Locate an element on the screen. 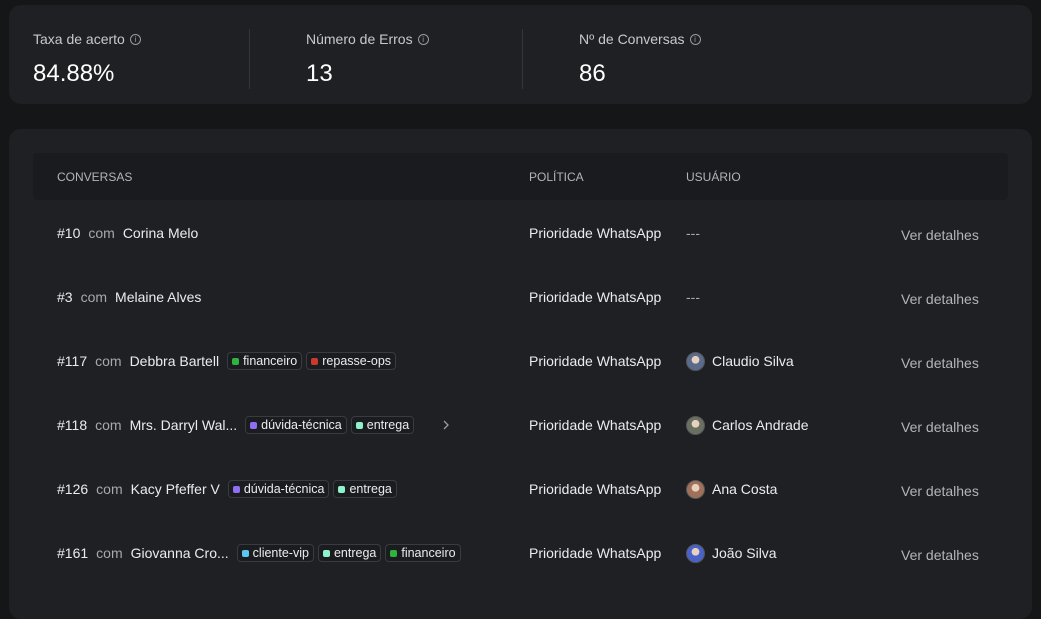 The height and width of the screenshot is (619, 1041). user-cell: Ana Costa is located at coordinates (731, 489).